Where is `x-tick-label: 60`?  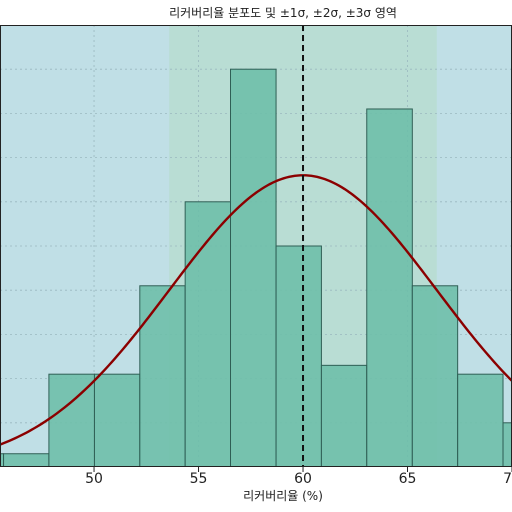 x-tick-label: 60 is located at coordinates (303, 479).